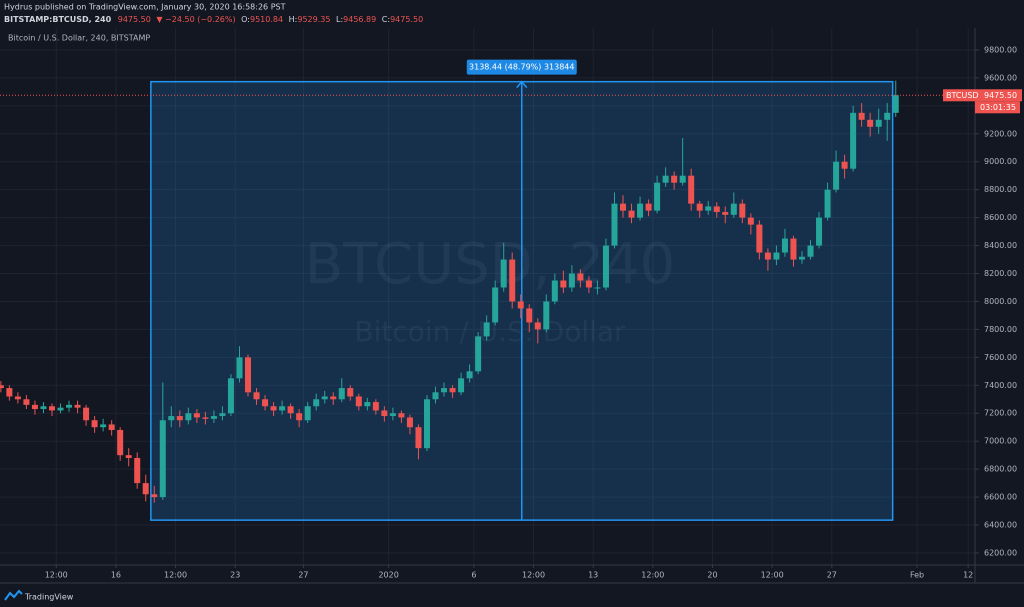 This screenshot has width=1024, height=607. I want to click on measure-arrowhead, so click(522, 84).